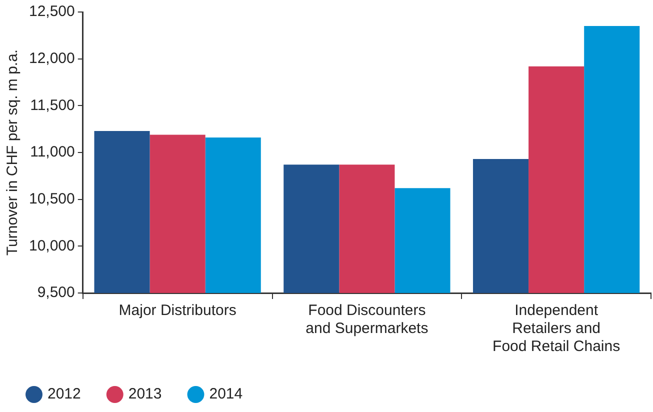 This screenshot has width=653, height=412. What do you see at coordinates (226, 394) in the screenshot?
I see `legend-label: 2014` at bounding box center [226, 394].